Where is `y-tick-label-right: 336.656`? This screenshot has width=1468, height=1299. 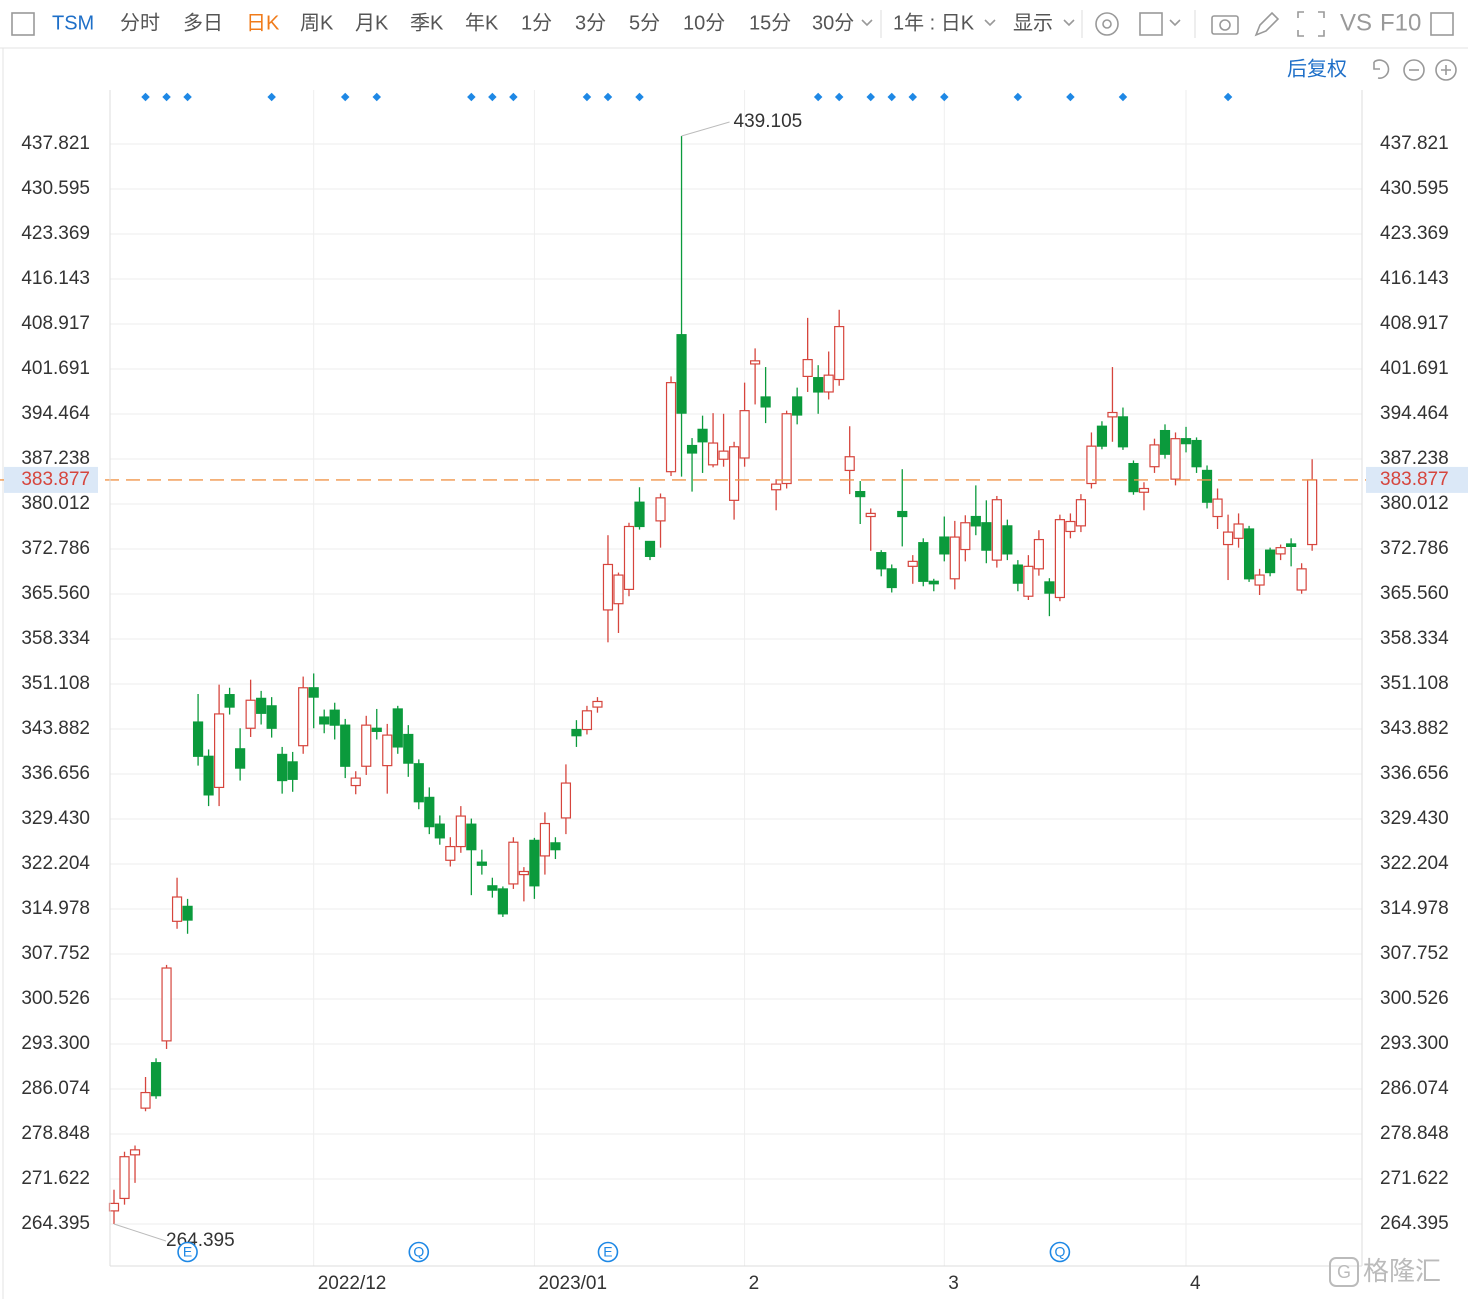
y-tick-label-right: 336.656 is located at coordinates (1414, 773).